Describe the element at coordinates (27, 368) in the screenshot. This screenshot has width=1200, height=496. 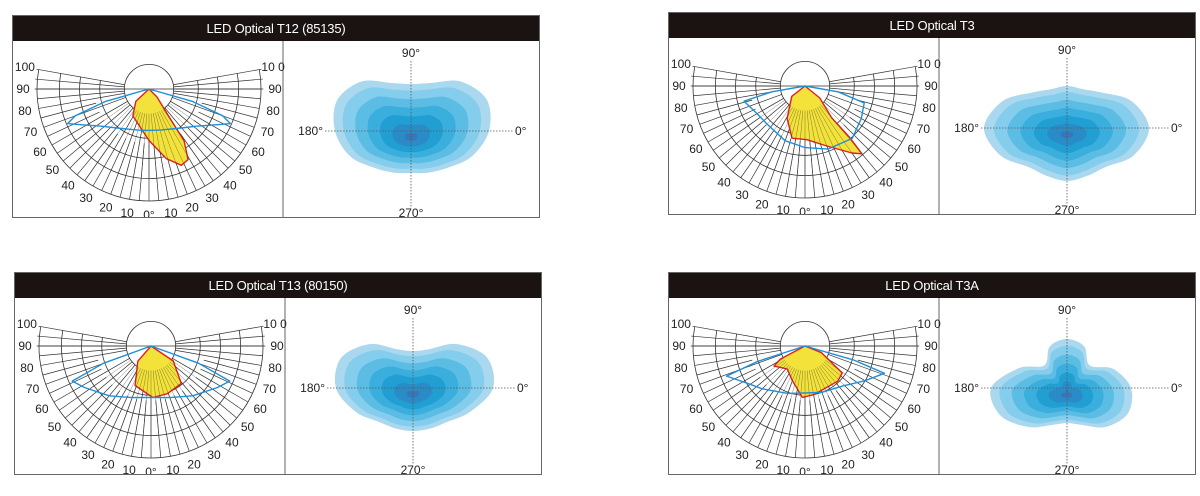
I see `polar-label-left: 80` at that location.